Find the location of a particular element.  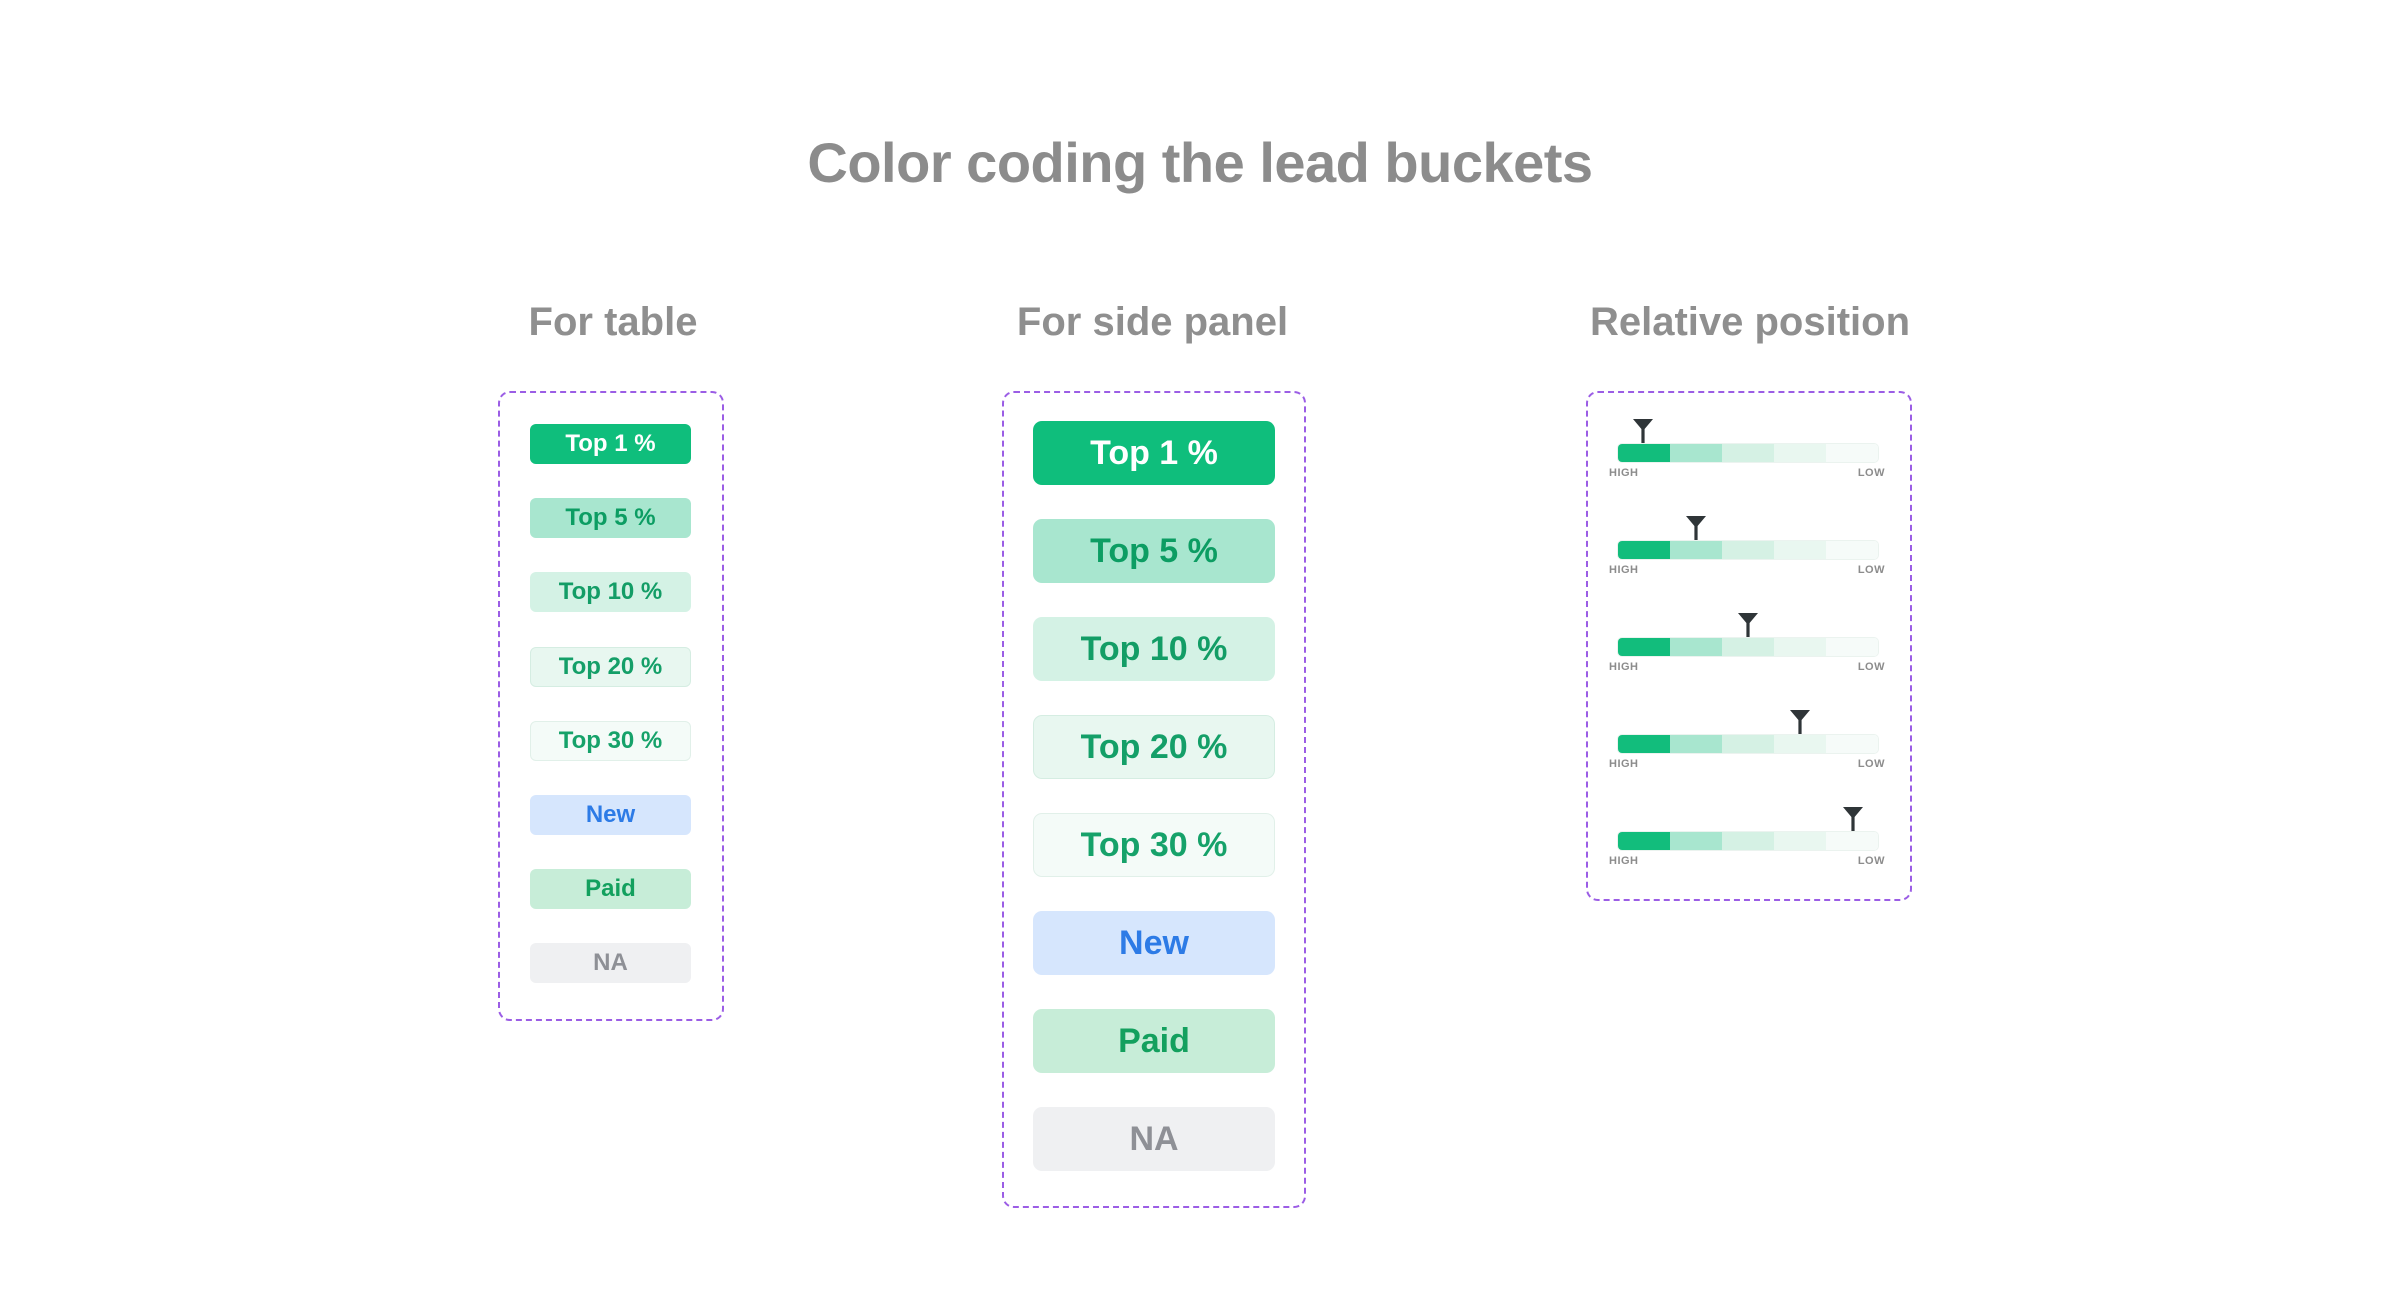

section-title-relative-position: Relative position is located at coordinates (1750, 322).